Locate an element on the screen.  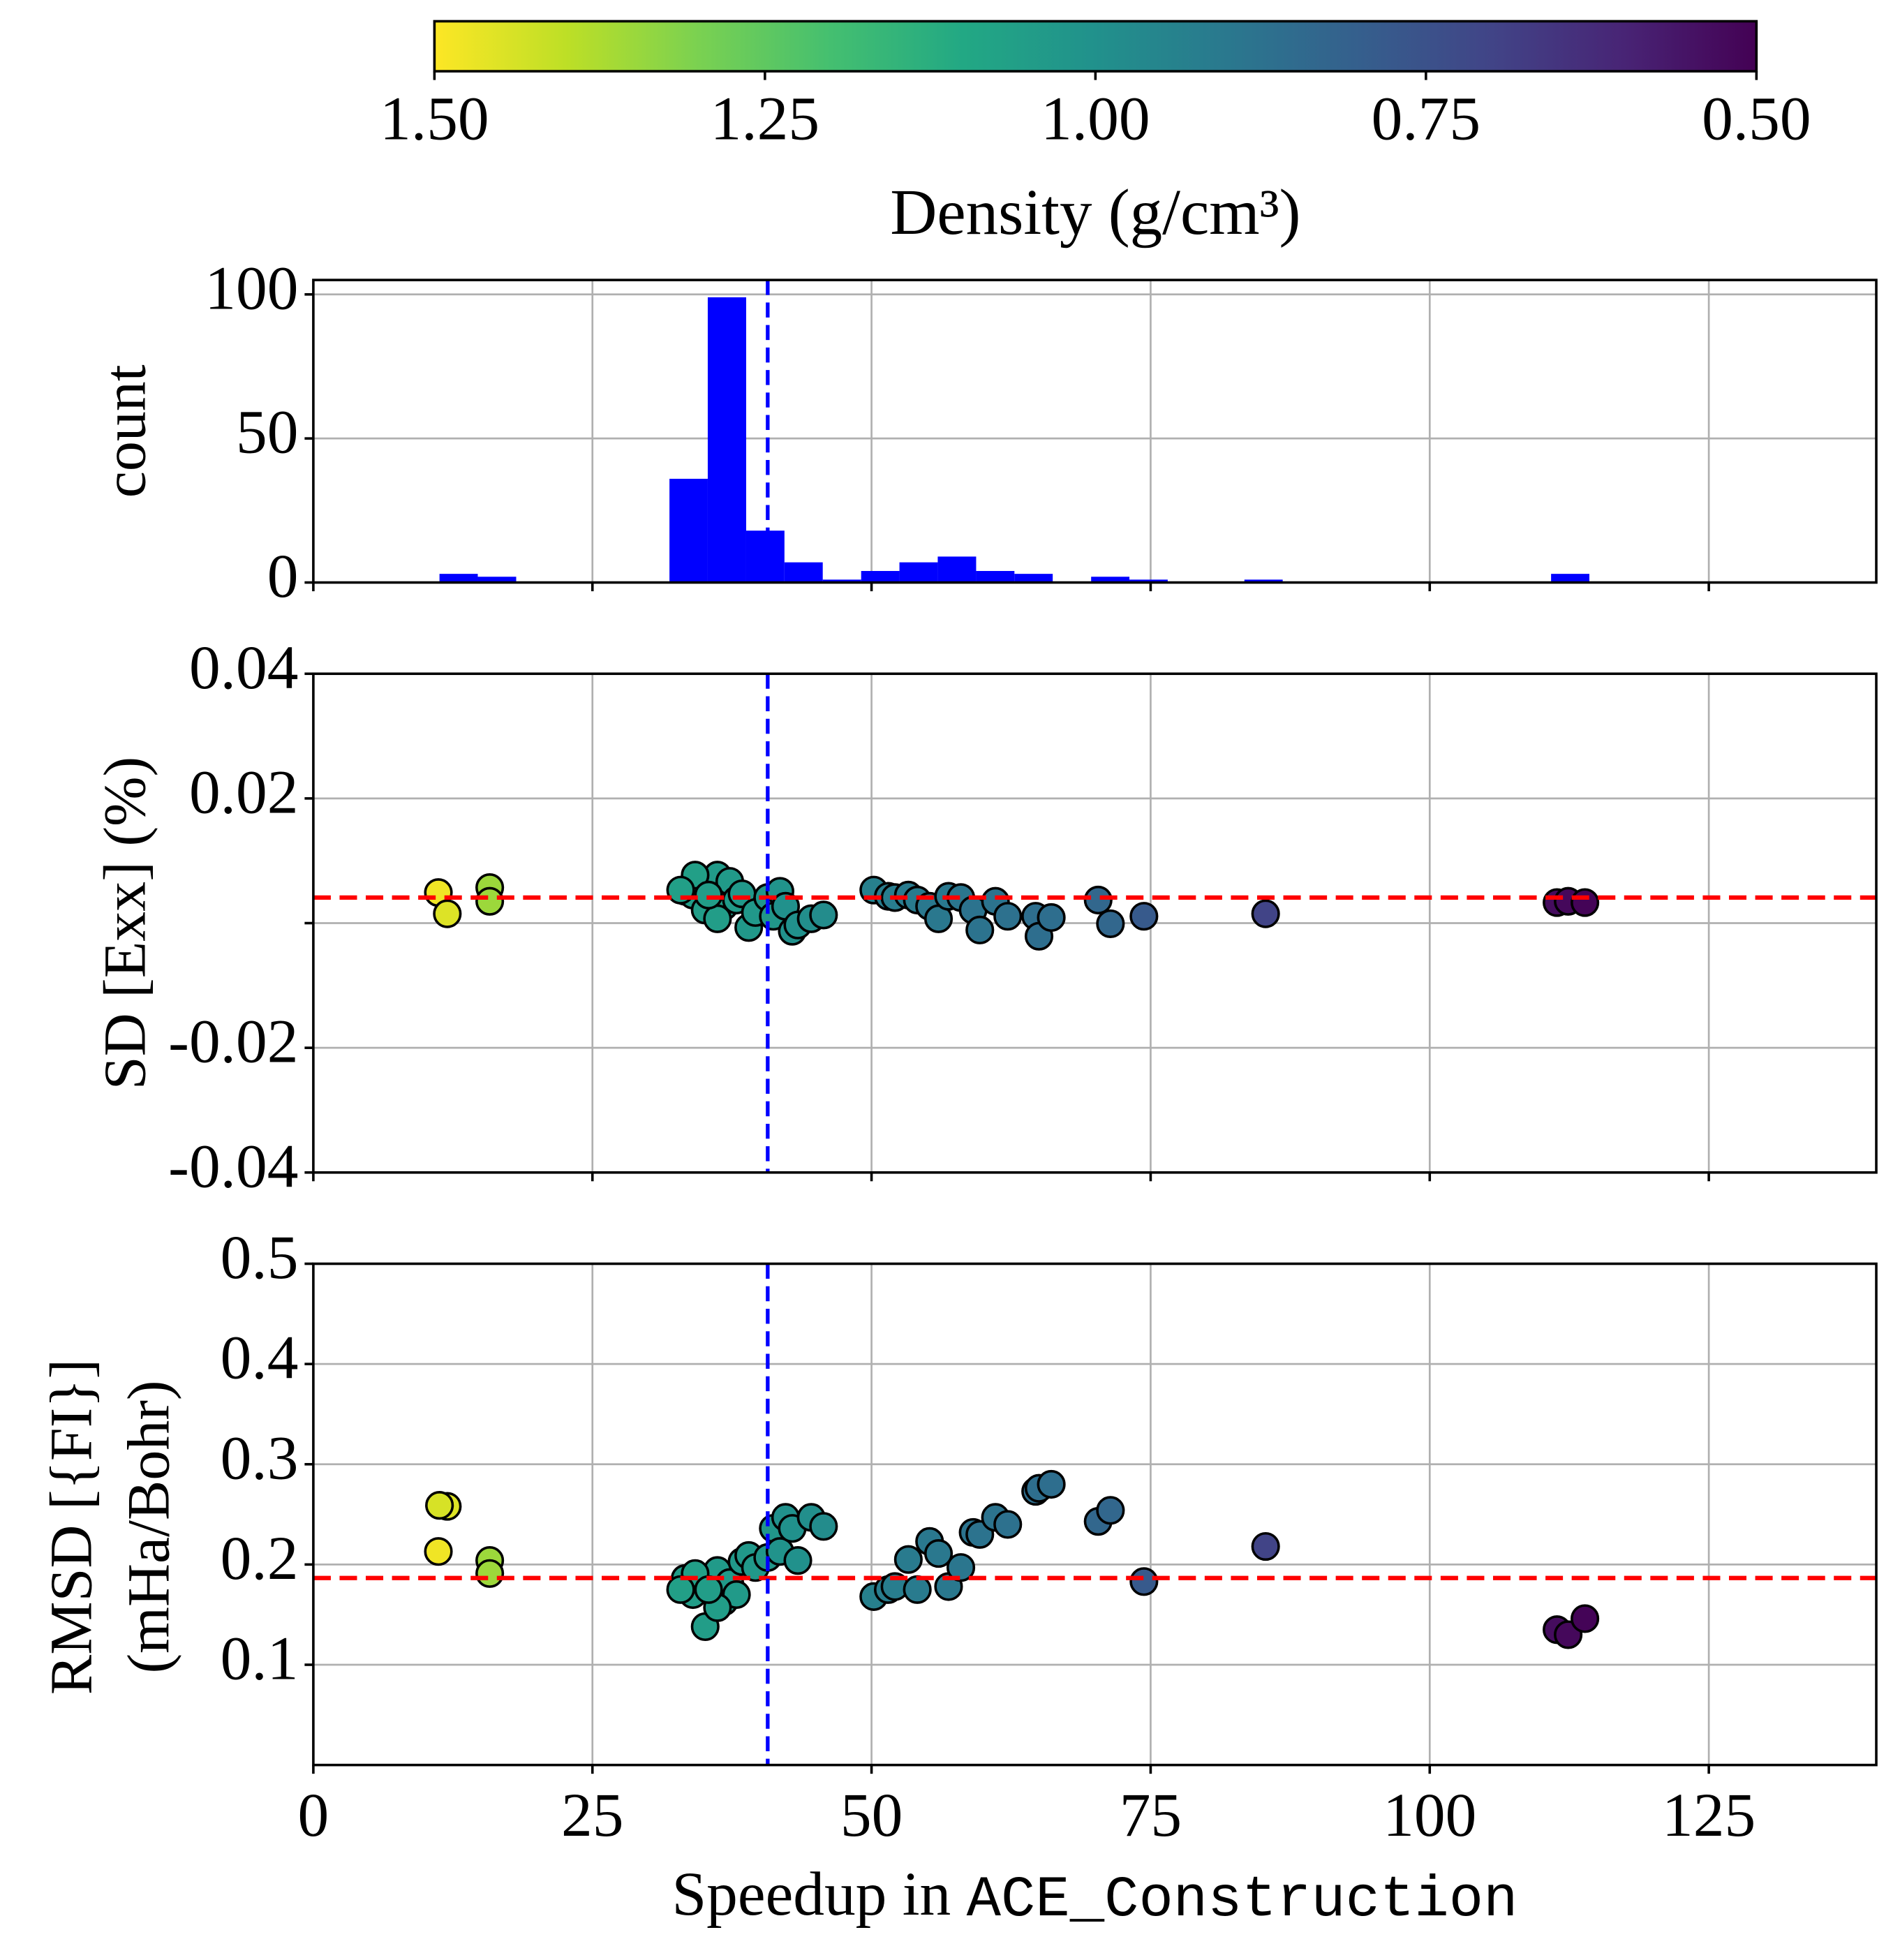
y-tick-label: 0.3 is located at coordinates (260, 1457).